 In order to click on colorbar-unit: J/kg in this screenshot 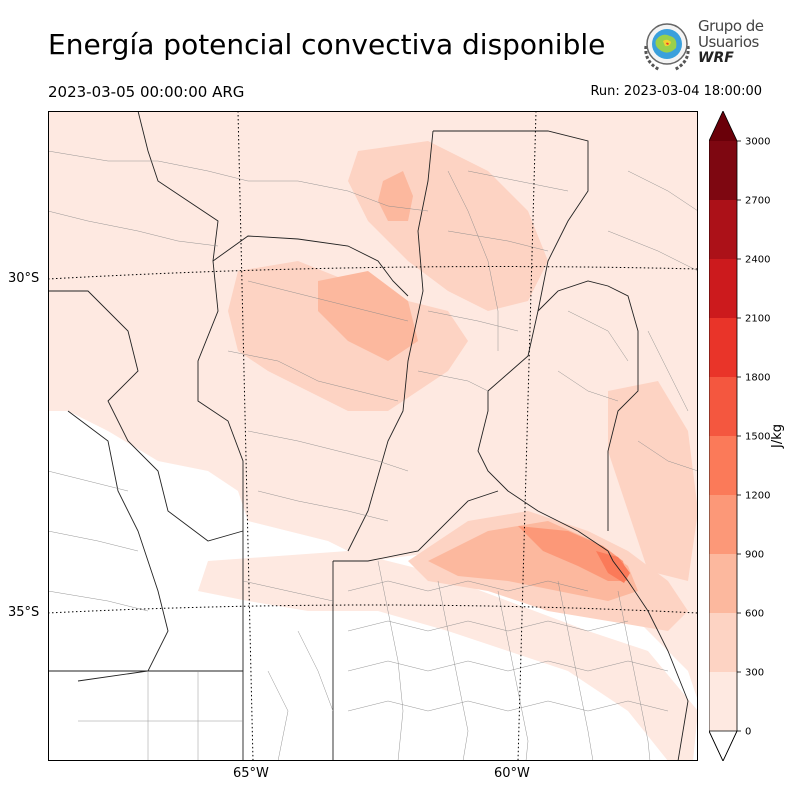, I will do `click(777, 436)`.